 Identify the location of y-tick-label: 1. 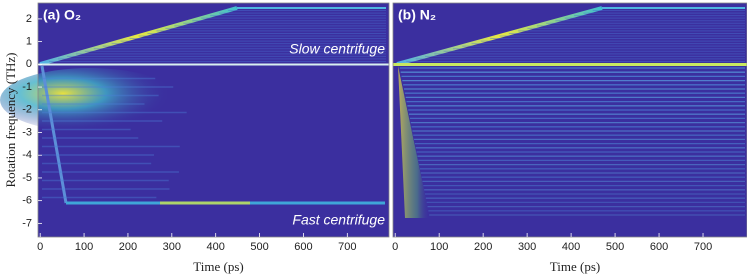
(29, 42).